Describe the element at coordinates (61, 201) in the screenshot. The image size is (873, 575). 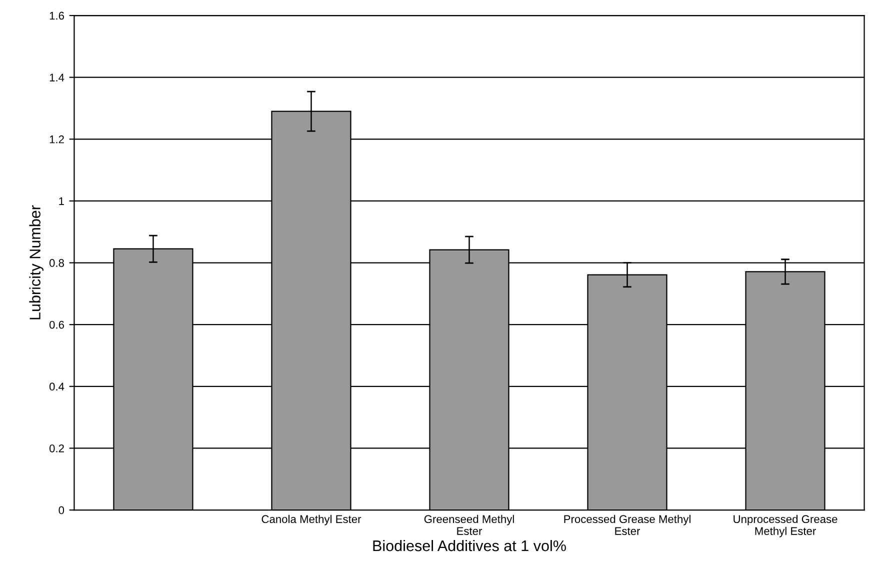
I see `y-tick-label: 1` at that location.